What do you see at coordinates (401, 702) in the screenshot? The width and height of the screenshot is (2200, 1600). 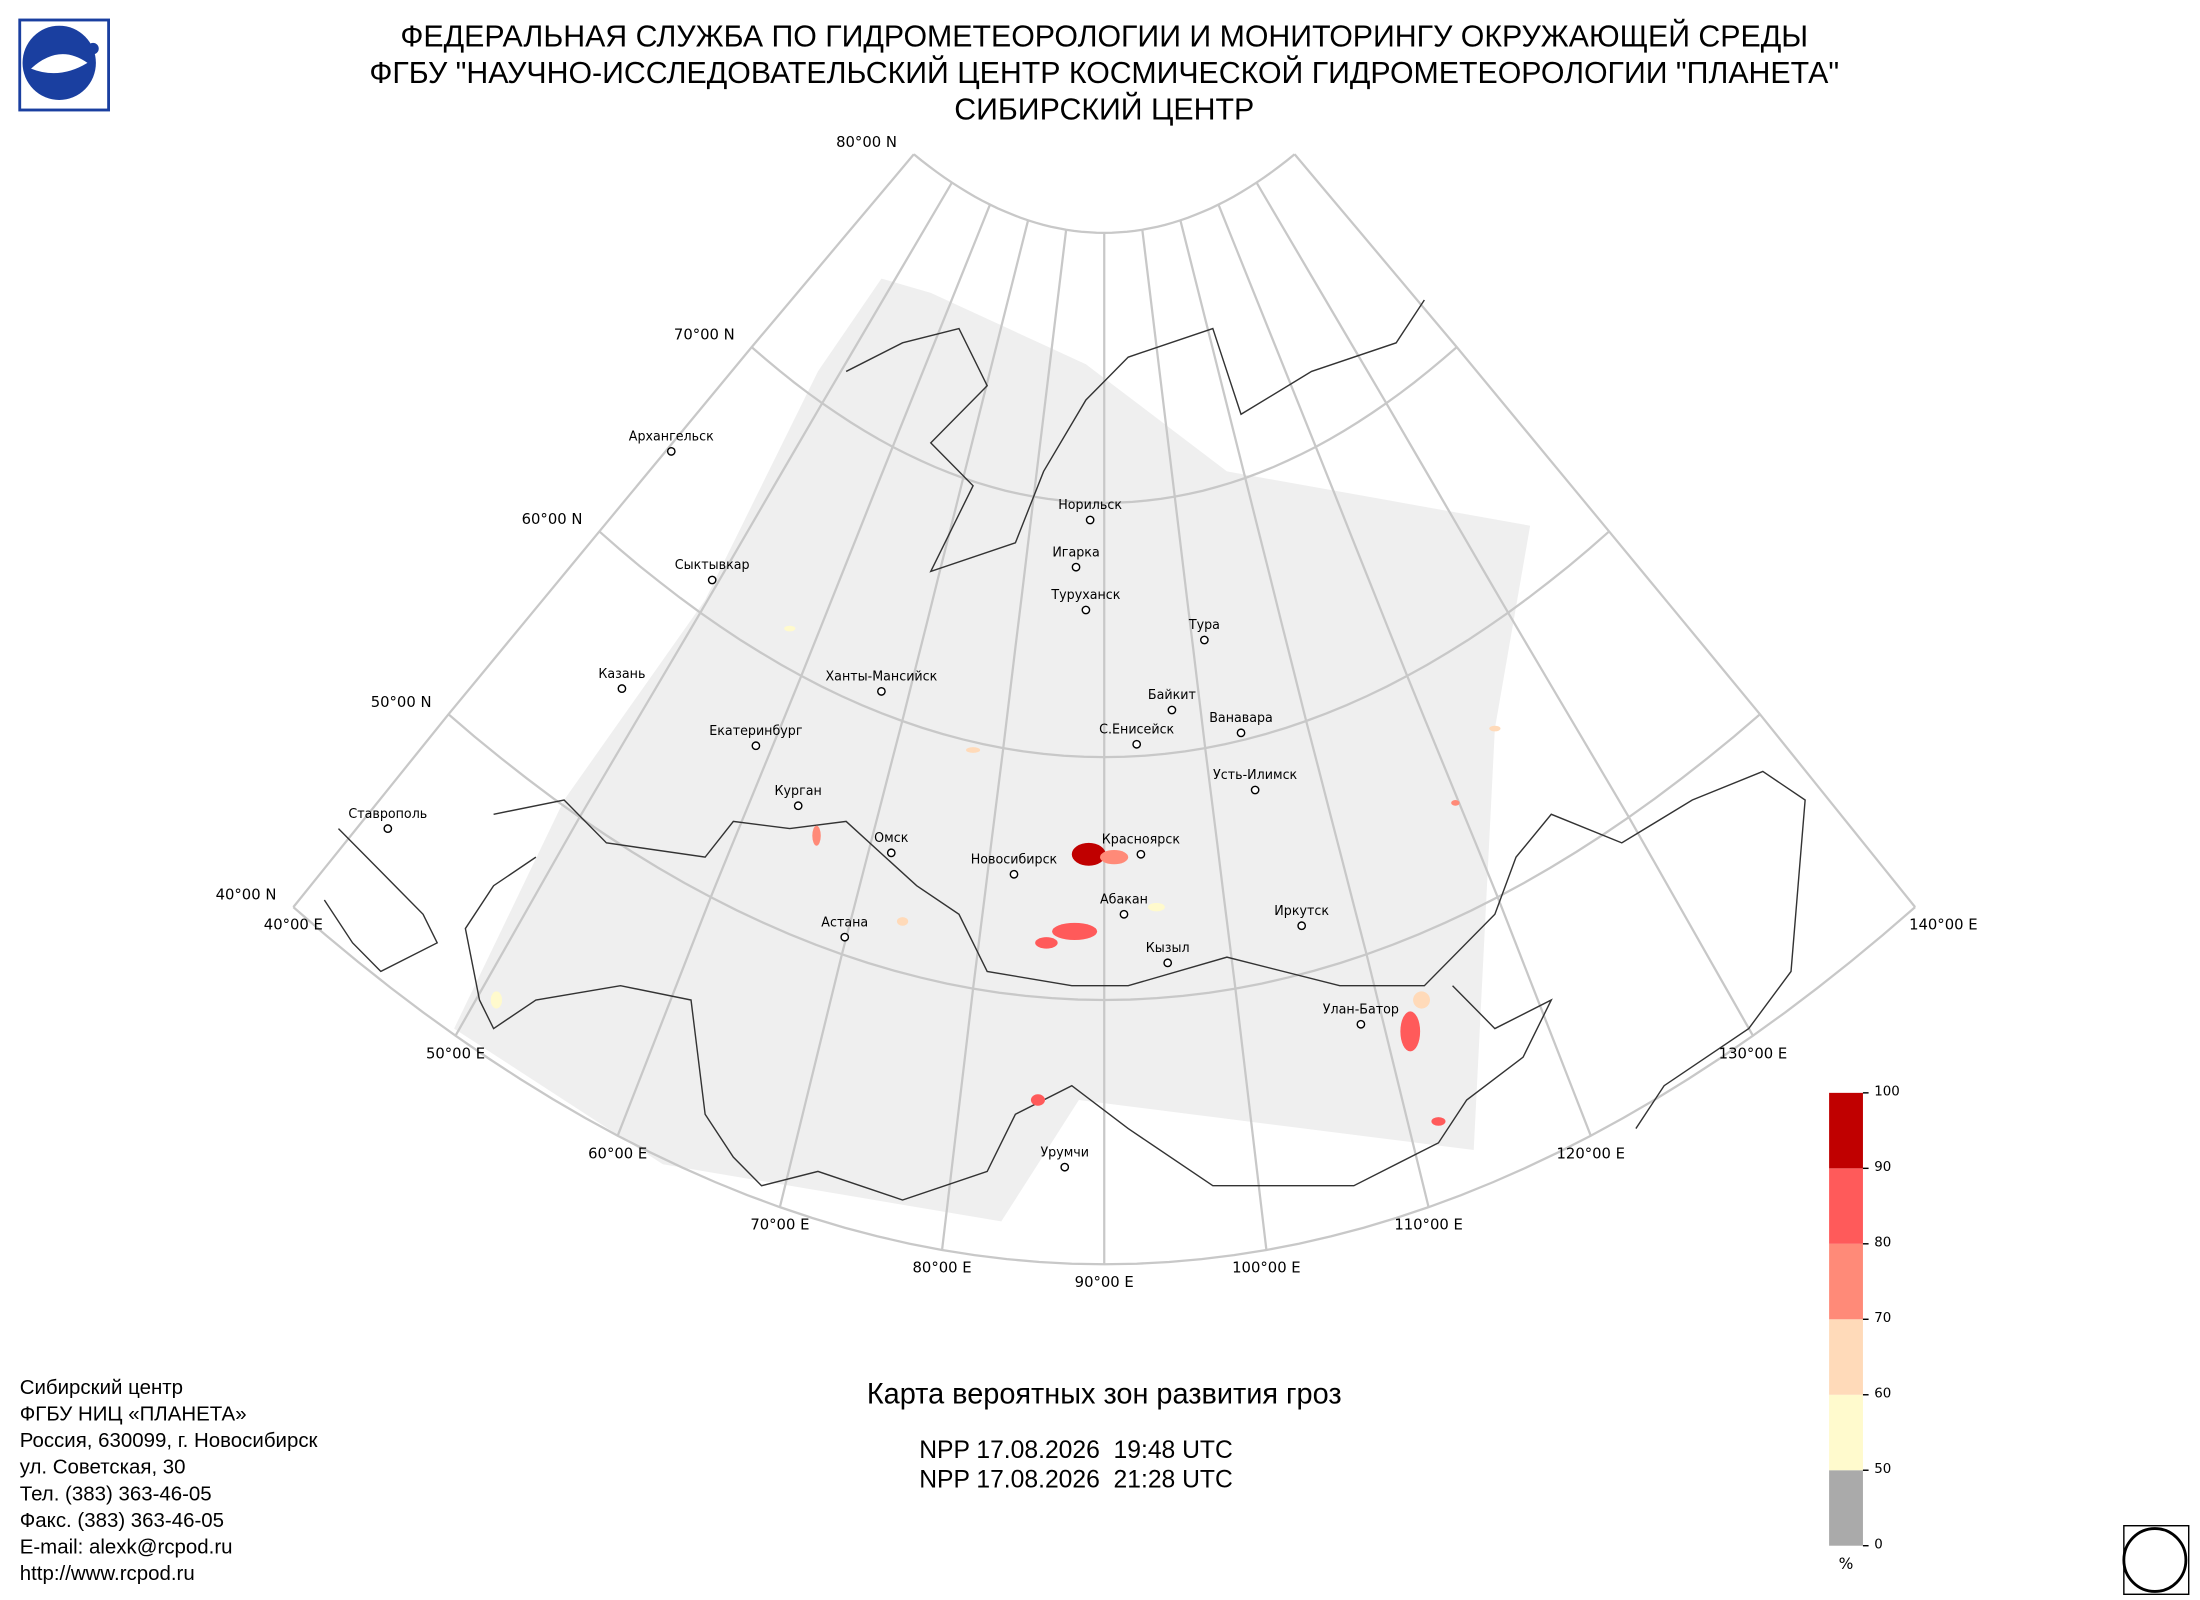 I see `lat-label: 50°00 N` at bounding box center [401, 702].